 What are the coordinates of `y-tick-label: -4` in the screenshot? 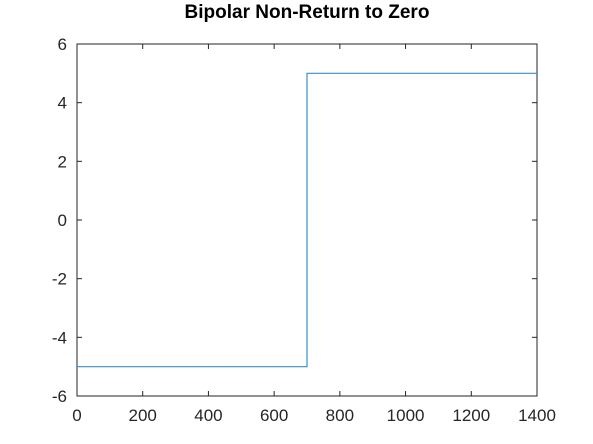 It's located at (59, 337).